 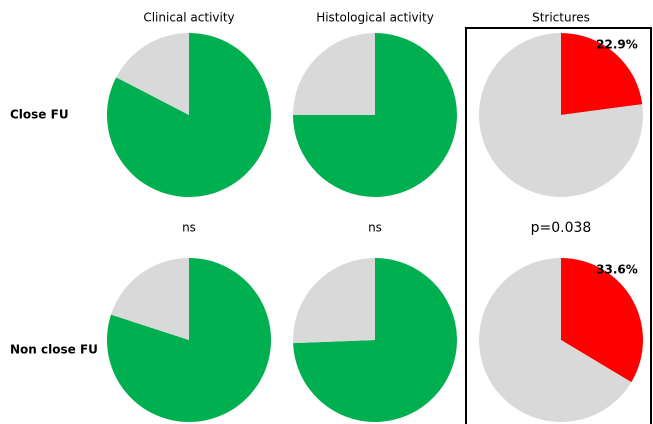 What do you see at coordinates (617, 270) in the screenshot?
I see `data-label: 33.6%` at bounding box center [617, 270].